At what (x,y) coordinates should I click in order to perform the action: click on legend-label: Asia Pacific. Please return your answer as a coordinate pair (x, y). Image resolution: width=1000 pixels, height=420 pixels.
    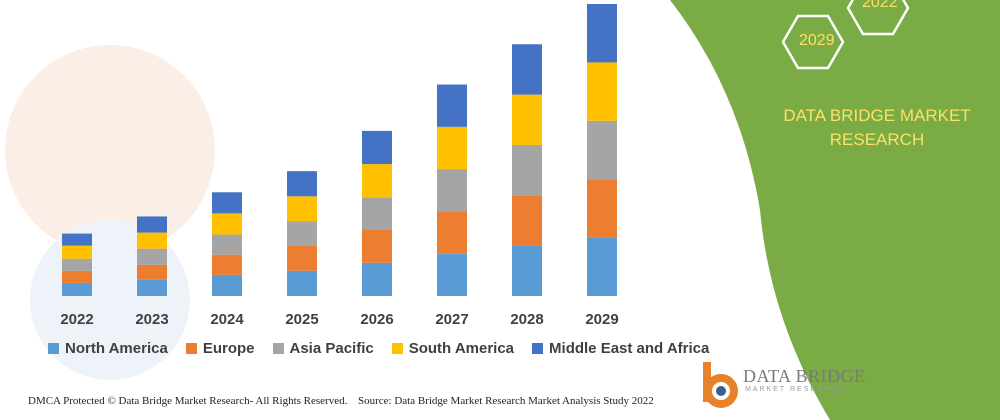
    Looking at the image, I should click on (331, 348).